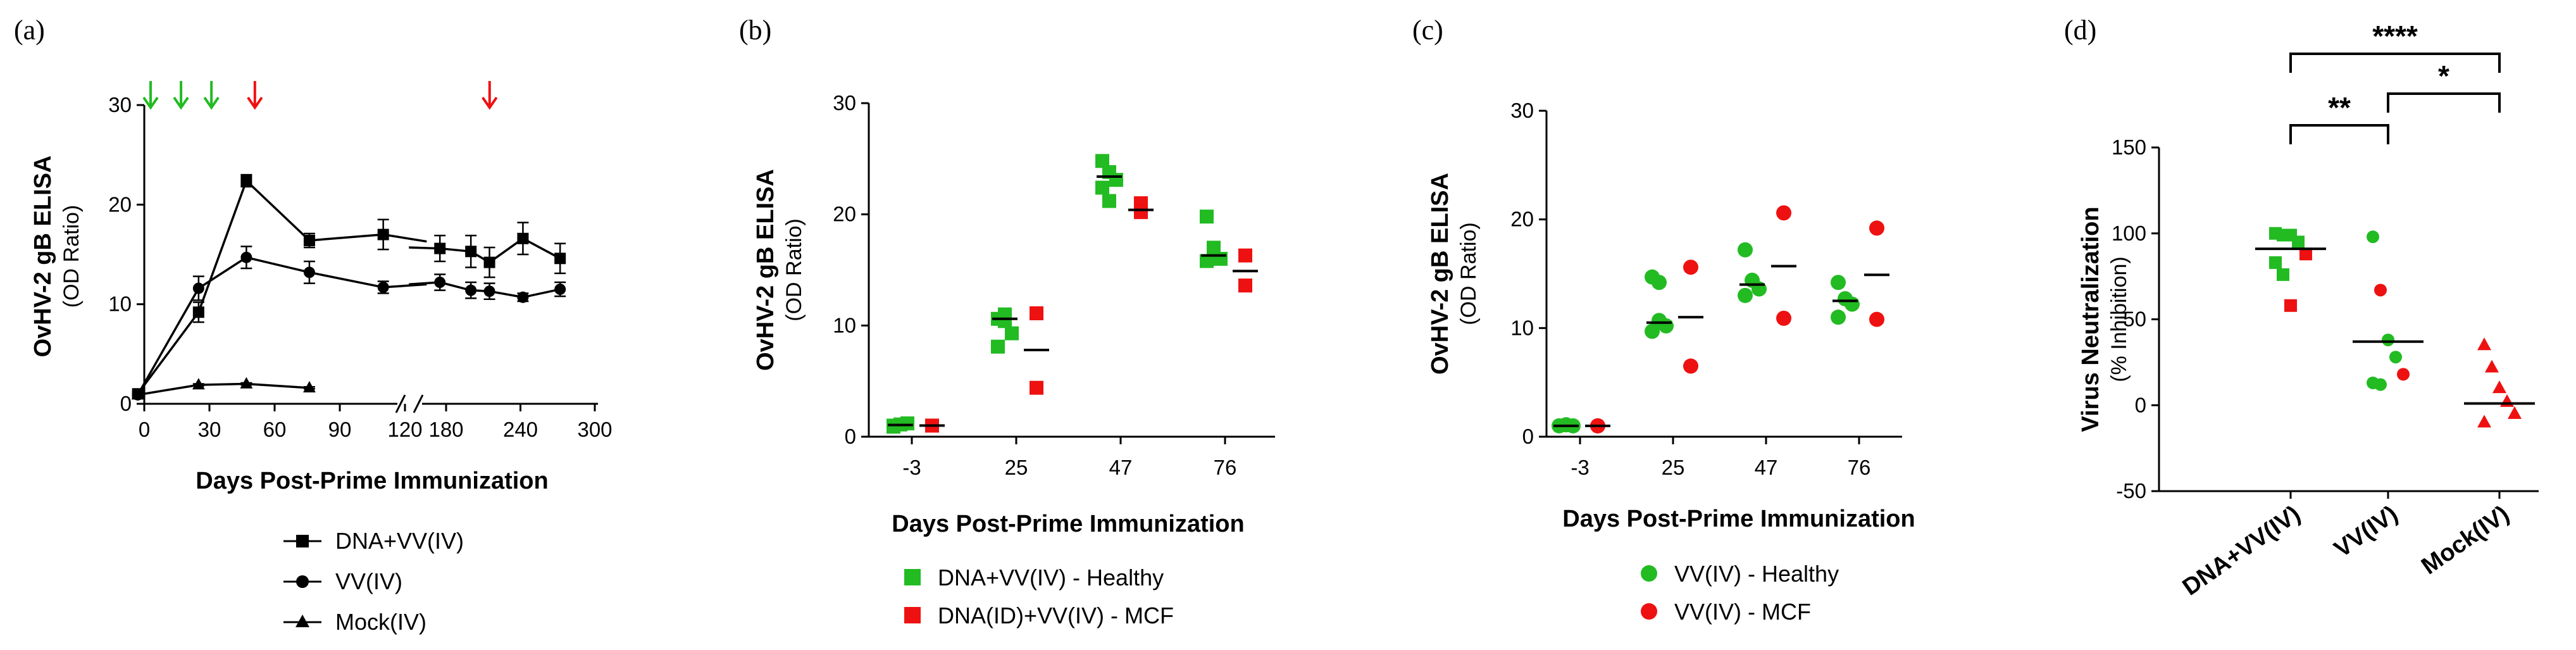 Image resolution: width=2576 pixels, height=650 pixels. Describe the element at coordinates (275, 430) in the screenshot. I see `panel-a-x-tick-label: 60` at that location.